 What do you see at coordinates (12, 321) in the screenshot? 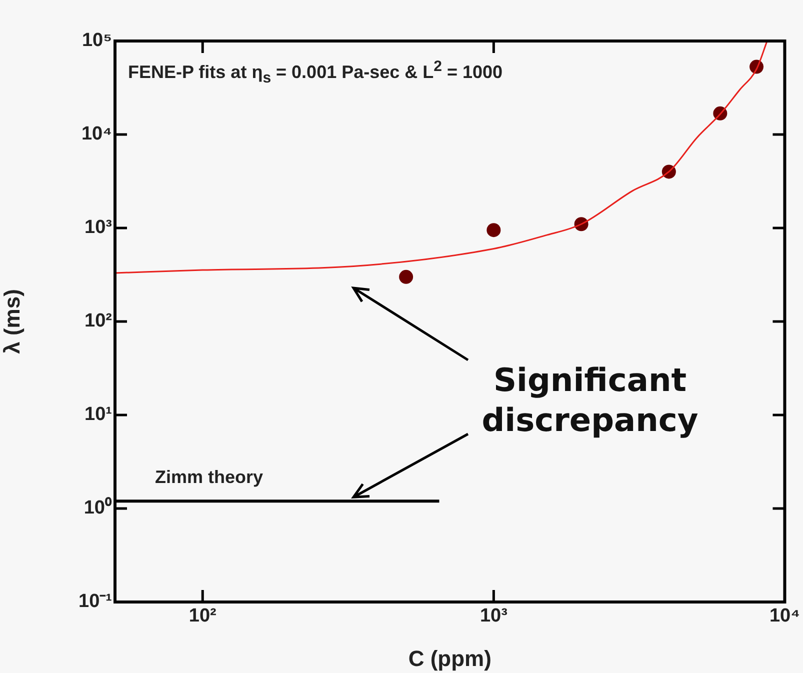
I see `y-axis-title: λ (ms)` at bounding box center [12, 321].